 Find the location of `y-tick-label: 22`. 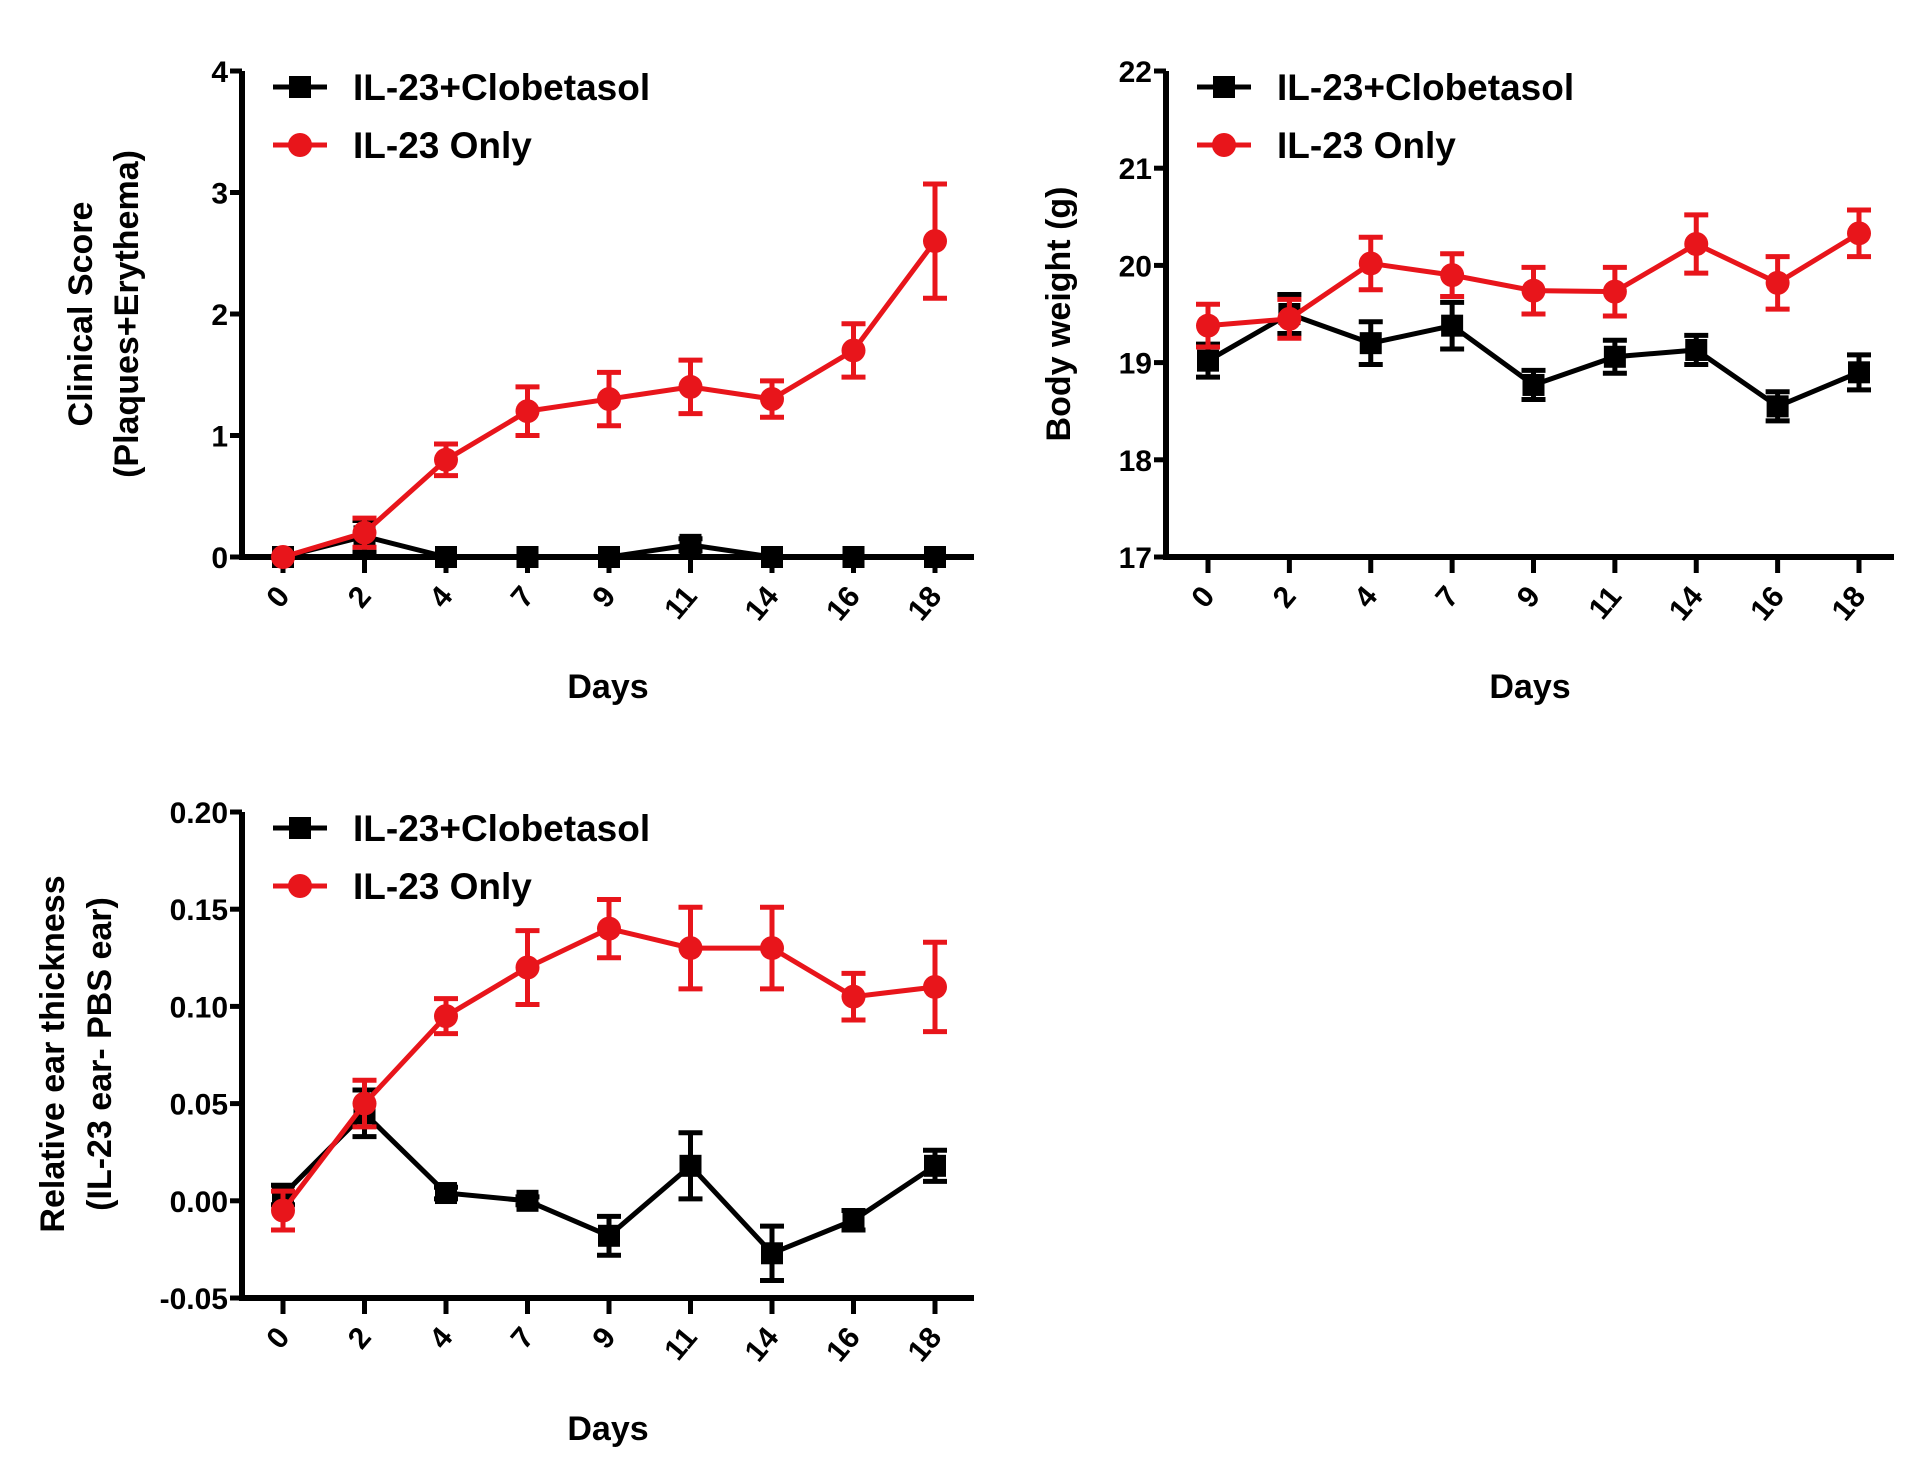

y-tick-label: 22 is located at coordinates (1135, 72).